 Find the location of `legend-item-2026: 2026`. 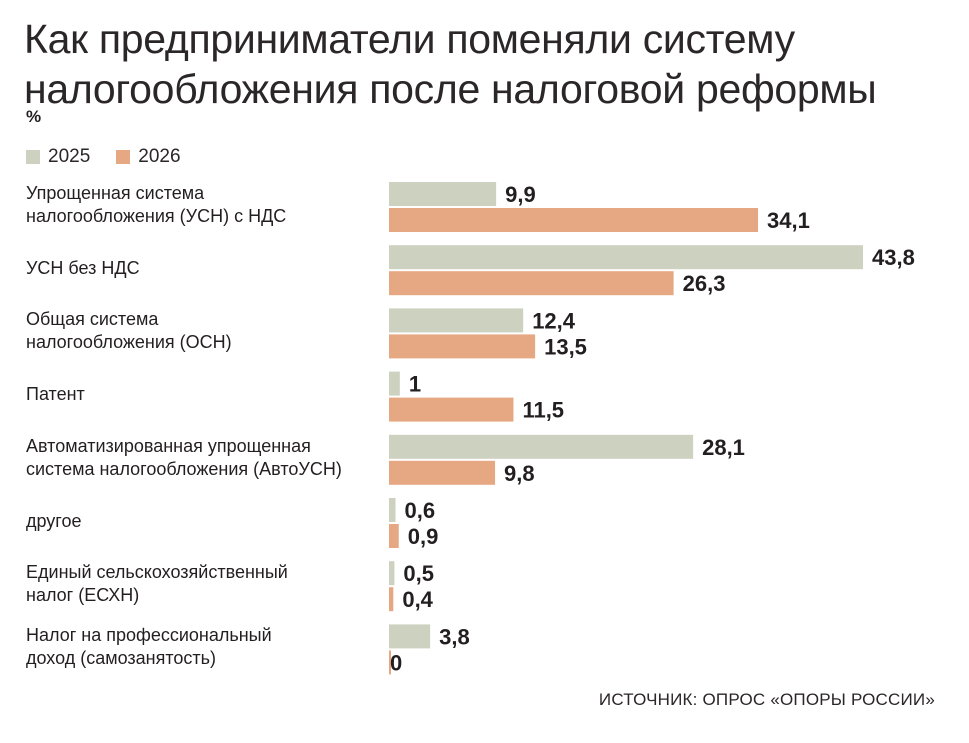

legend-item-2026: 2026 is located at coordinates (148, 157).